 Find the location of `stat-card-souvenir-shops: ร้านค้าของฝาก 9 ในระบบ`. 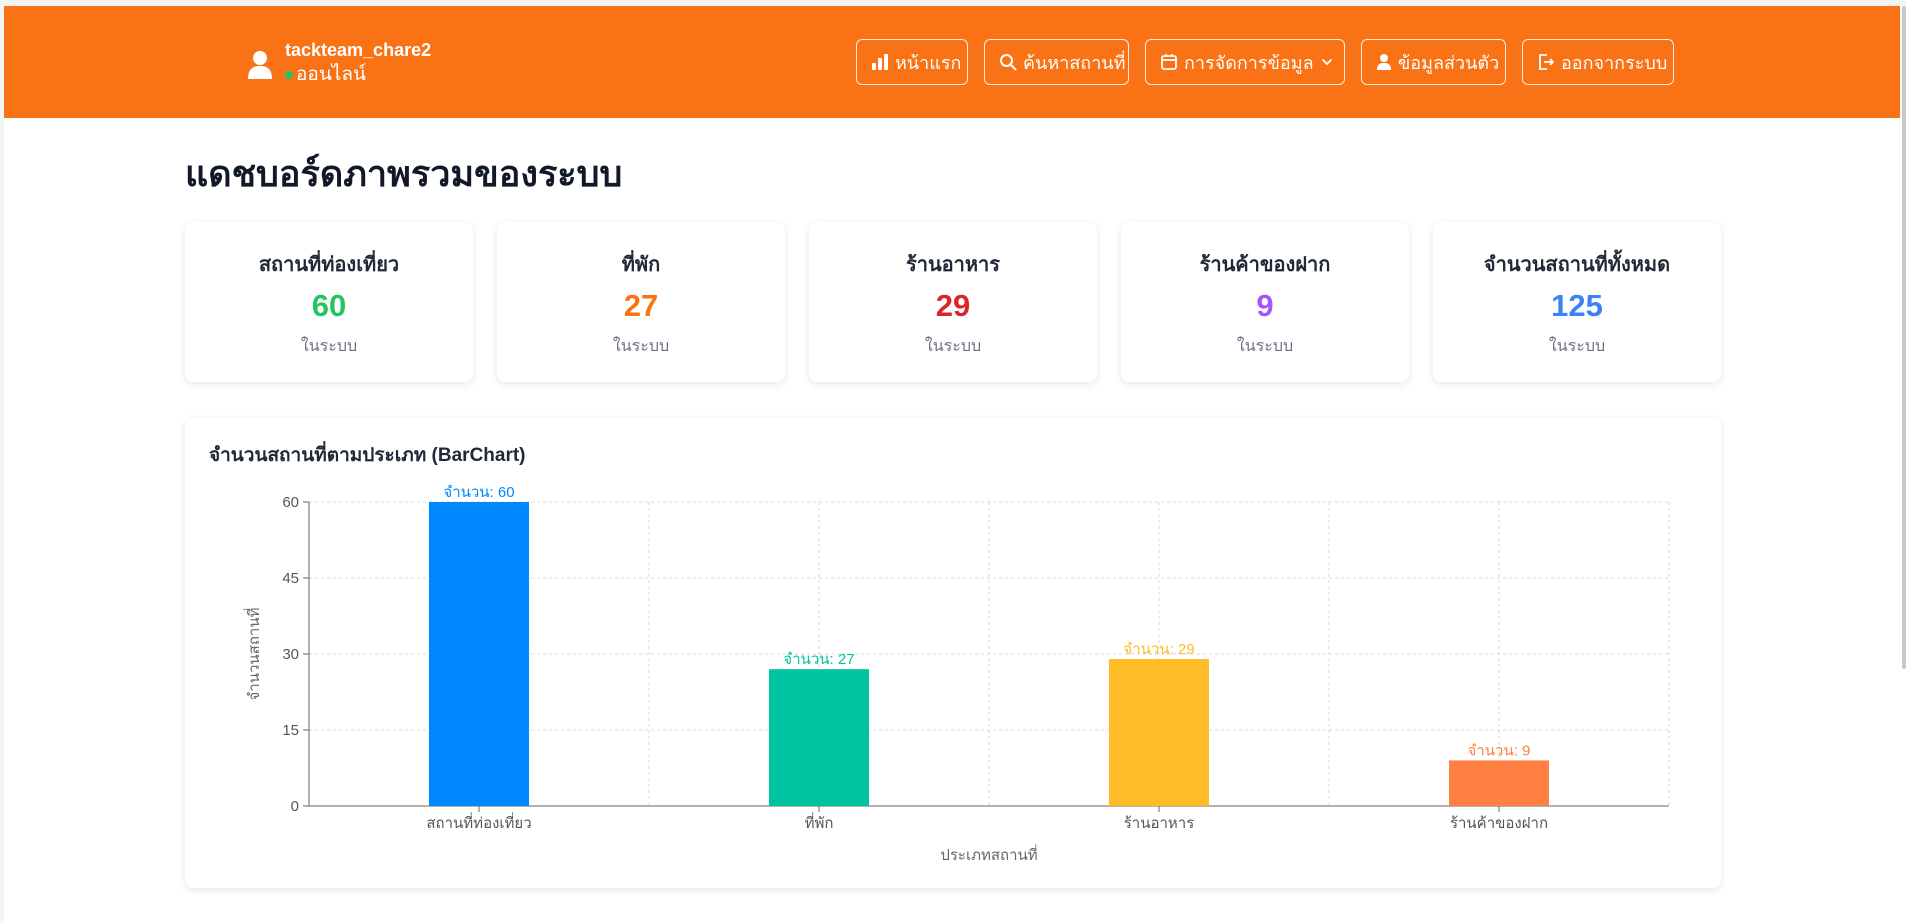

stat-card-souvenir-shops: ร้านค้าของฝาก 9 ในระบบ is located at coordinates (1265, 302).